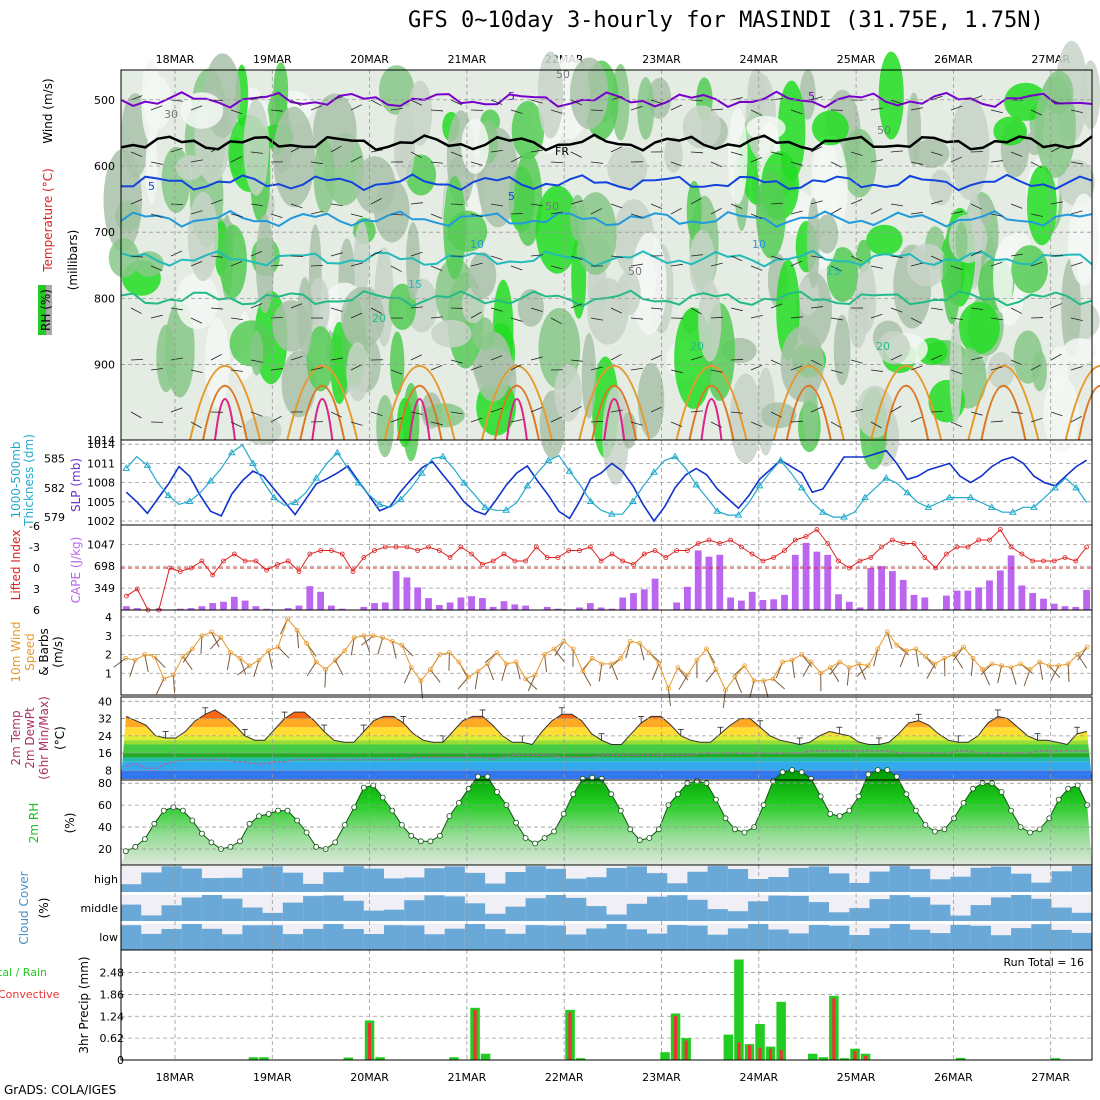 The height and width of the screenshot is (1100, 1100). I want to click on temp-tick: 32, so click(105, 719).